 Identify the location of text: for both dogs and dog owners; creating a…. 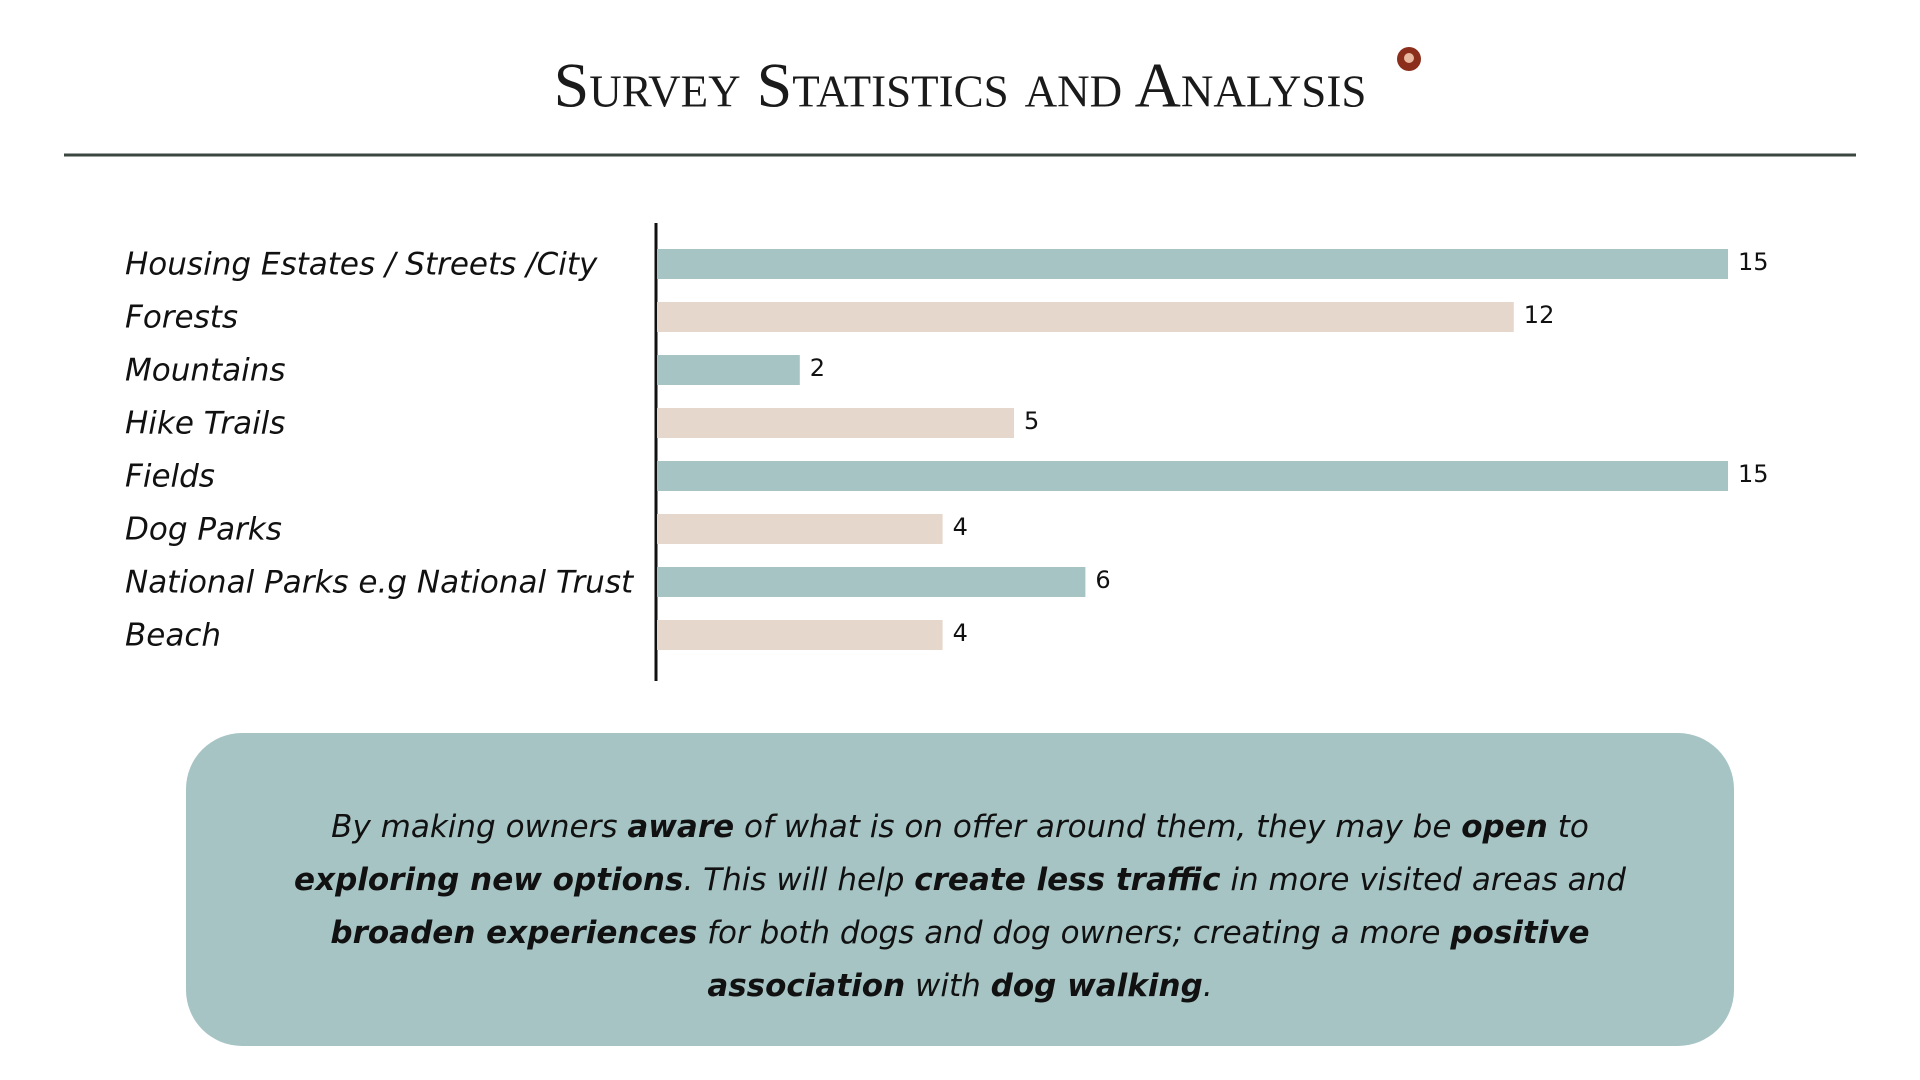
(1074, 933).